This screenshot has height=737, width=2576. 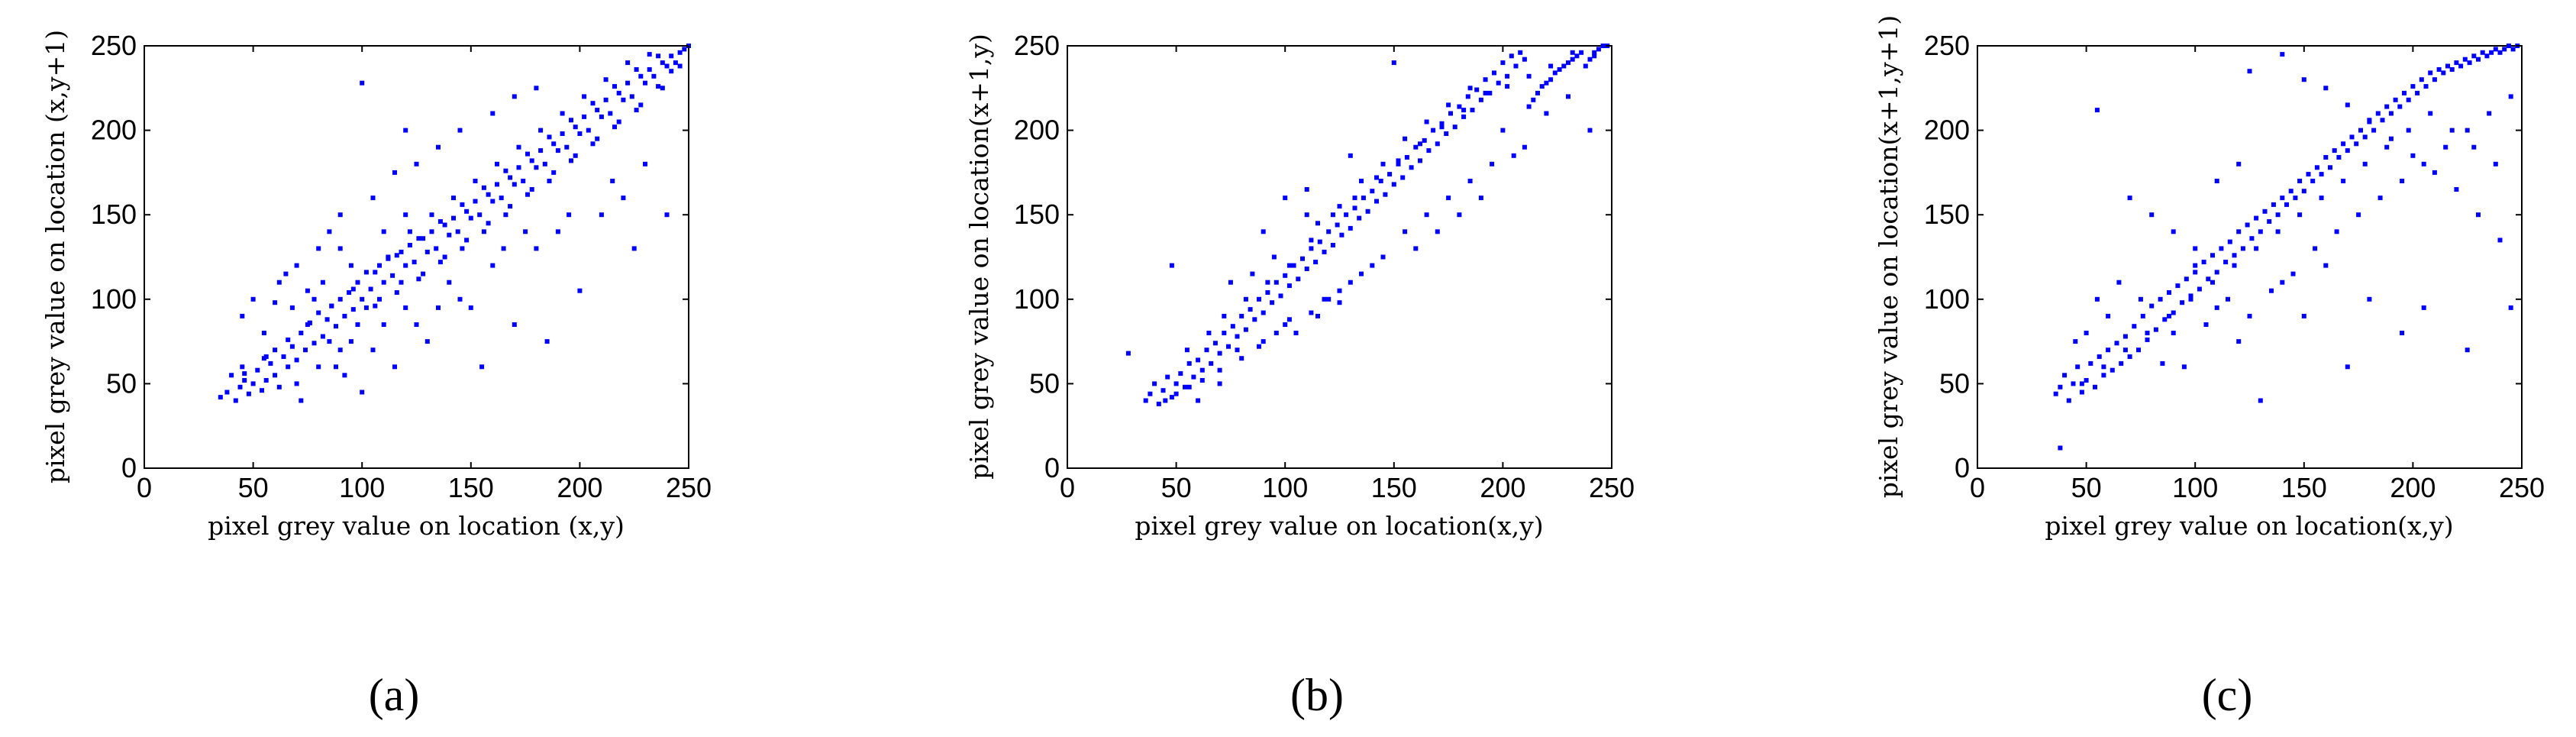 I want to click on y-tick-label-b: 100, so click(x=1037, y=299).